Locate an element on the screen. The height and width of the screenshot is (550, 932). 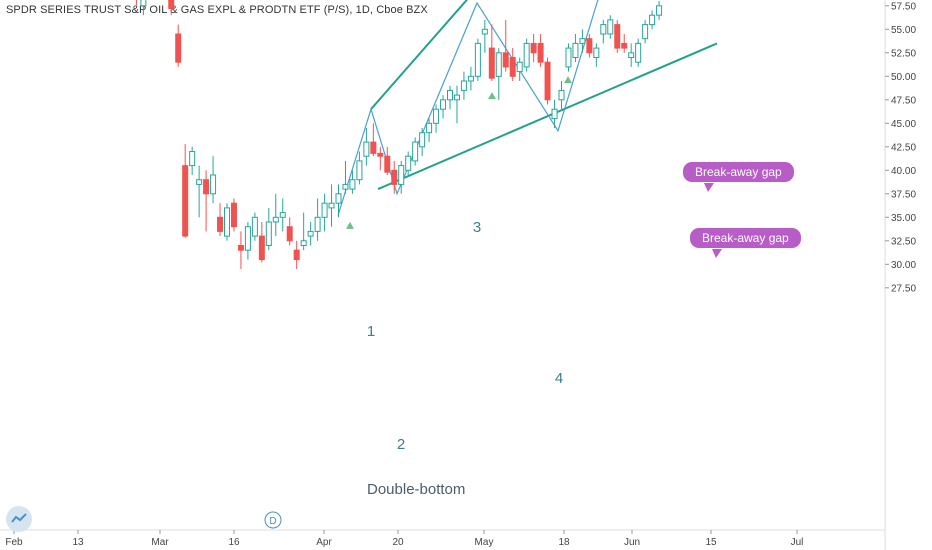
time-tick-label: 13 is located at coordinates (78, 542).